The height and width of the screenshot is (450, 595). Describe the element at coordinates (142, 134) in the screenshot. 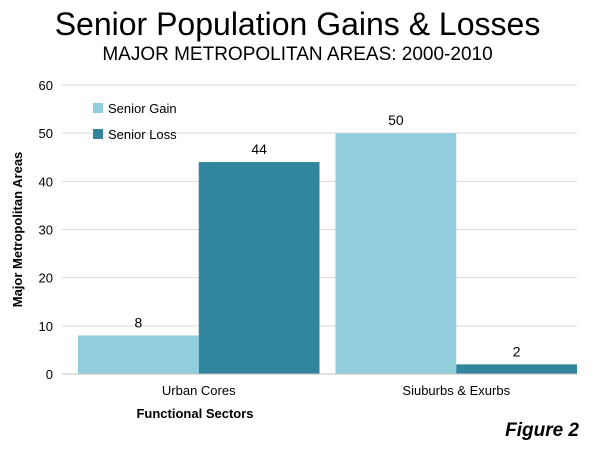

I see `legend-label: Senior Loss` at that location.